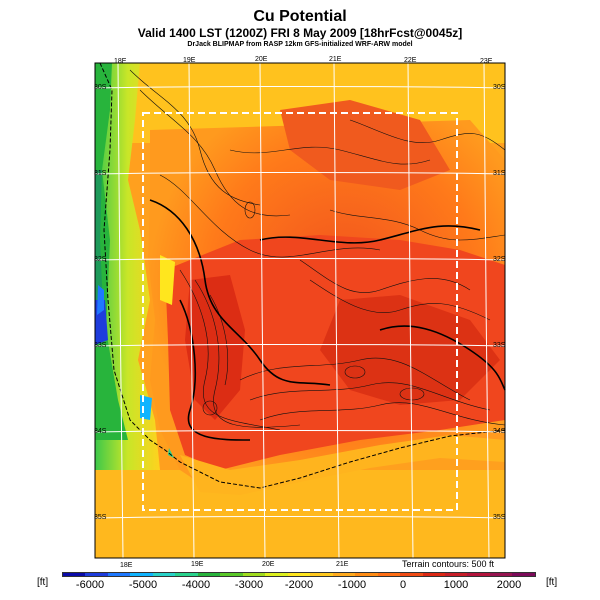  I want to click on lat-label-left: 33S, so click(100, 345).